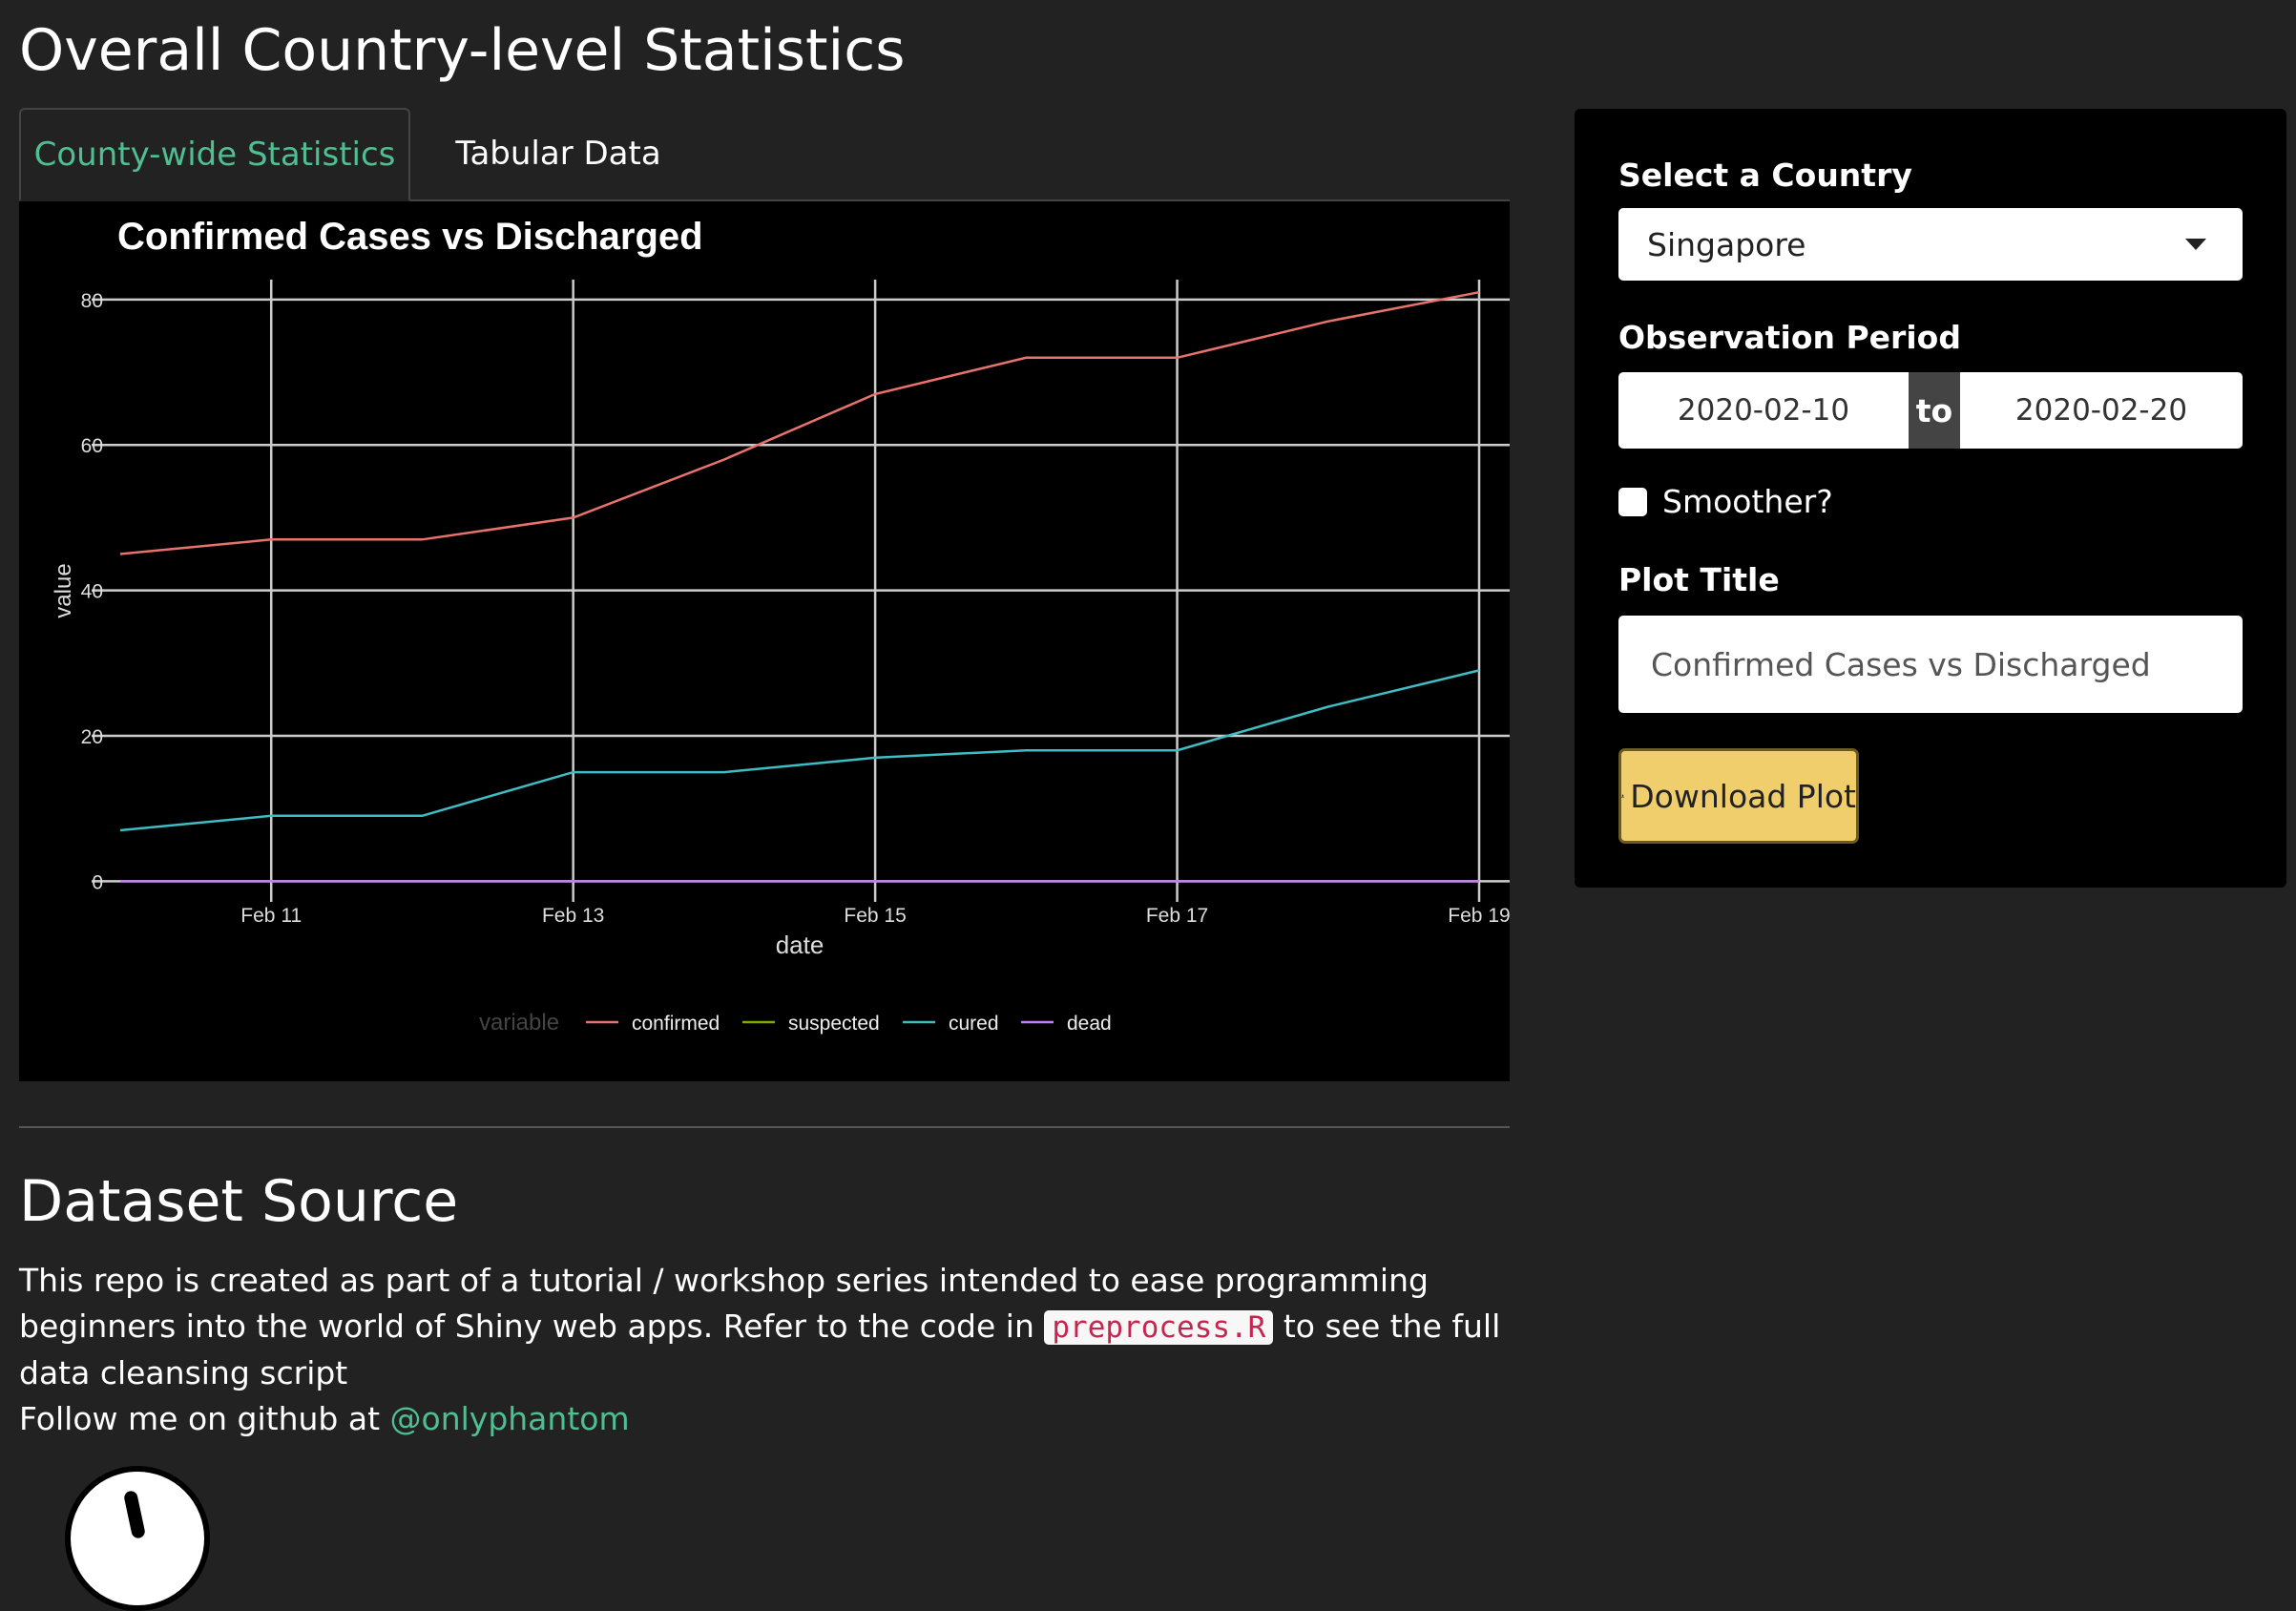  What do you see at coordinates (215, 154) in the screenshot?
I see `tab-county-wide-statistics: County-wide Statistics` at bounding box center [215, 154].